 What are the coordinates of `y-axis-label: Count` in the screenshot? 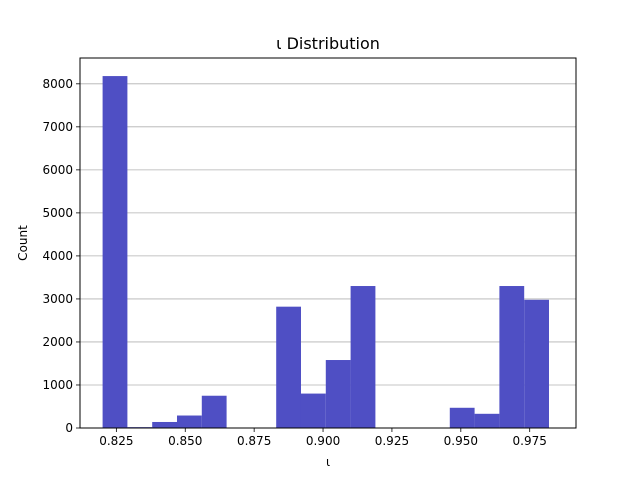 It's located at (23, 243).